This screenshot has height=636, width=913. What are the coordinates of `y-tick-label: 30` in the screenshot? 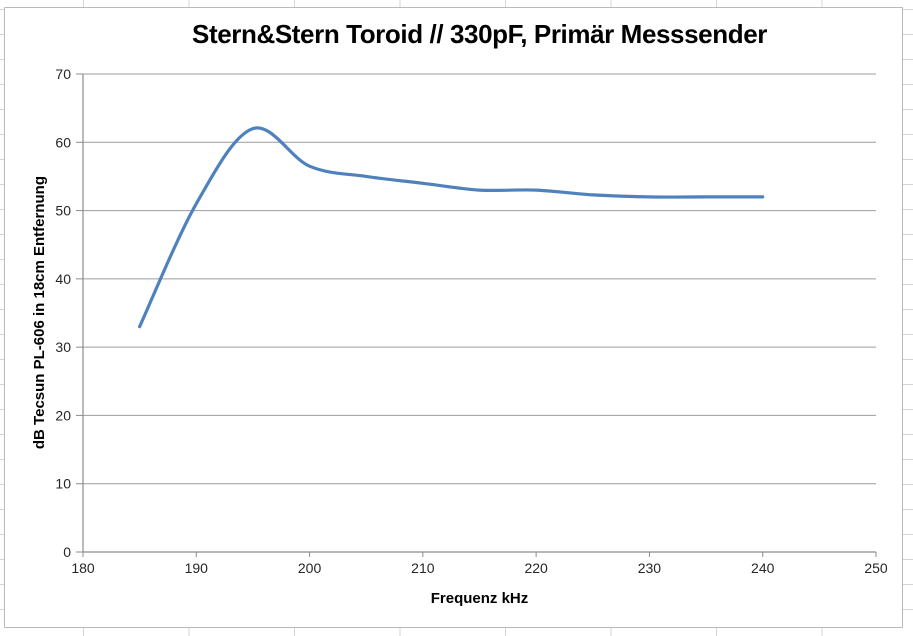 It's located at (63, 347).